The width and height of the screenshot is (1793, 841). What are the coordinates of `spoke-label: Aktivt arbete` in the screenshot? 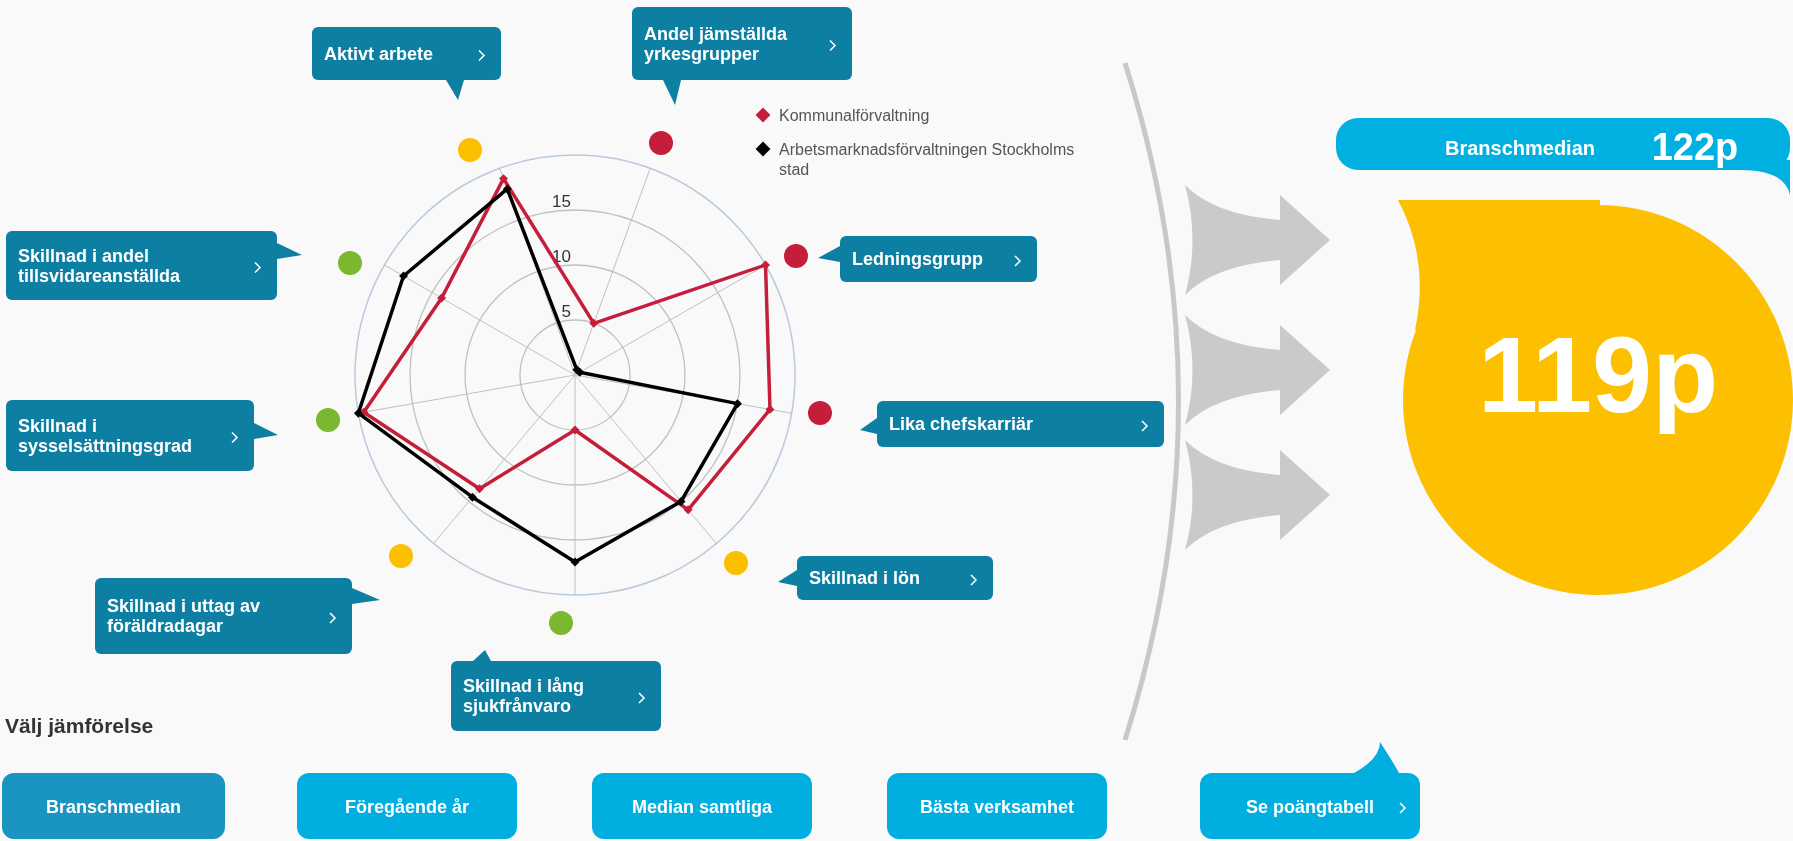 It's located at (379, 53).